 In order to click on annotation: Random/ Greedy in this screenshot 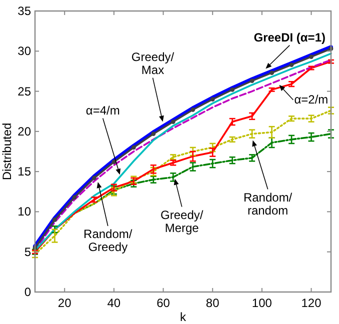, I will do `click(108, 240)`.